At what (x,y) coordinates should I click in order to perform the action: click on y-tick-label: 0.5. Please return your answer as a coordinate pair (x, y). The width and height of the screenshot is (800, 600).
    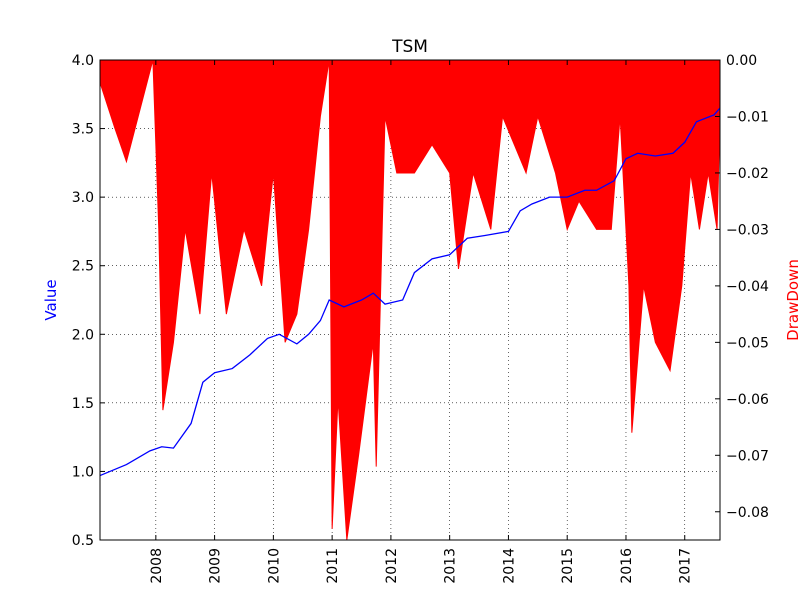
    Looking at the image, I should click on (83, 541).